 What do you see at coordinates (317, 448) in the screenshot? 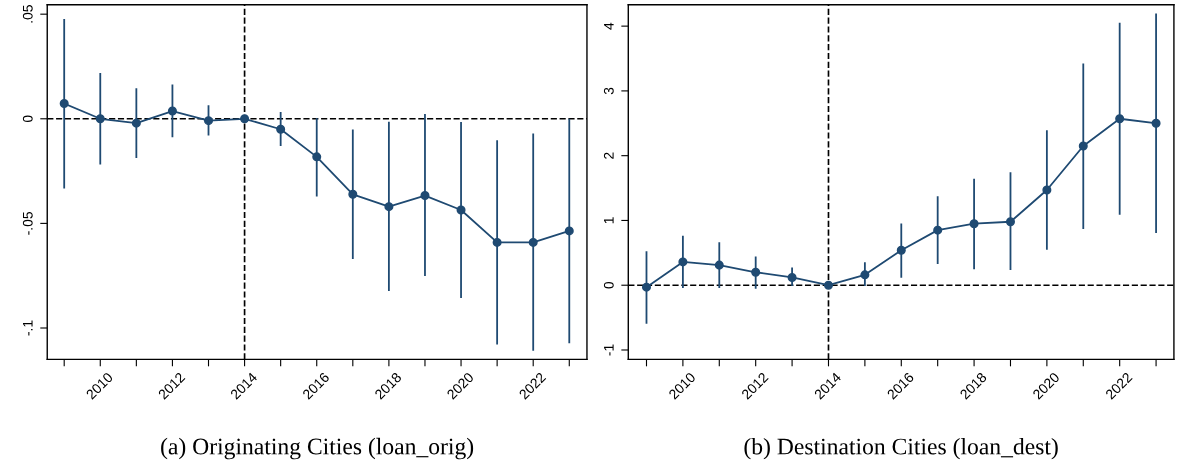
I see `text: (a) Originating Cities (loan_orig)` at bounding box center [317, 448].